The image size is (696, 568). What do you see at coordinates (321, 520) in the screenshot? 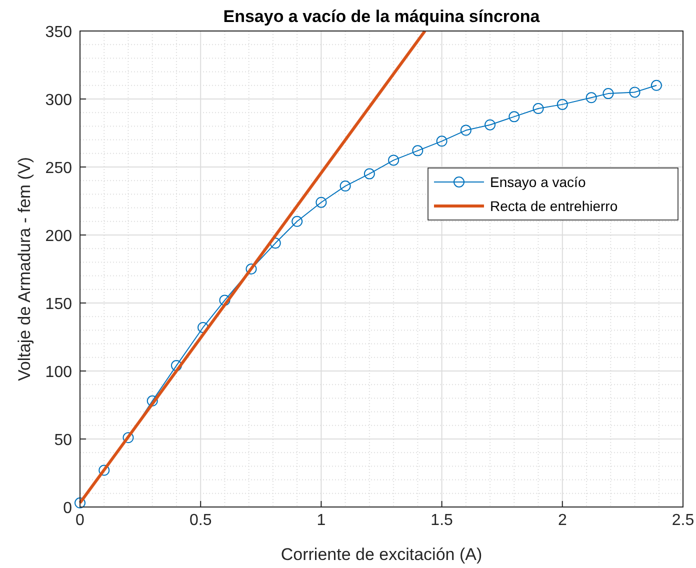
I see `x-tick-label: 1` at bounding box center [321, 520].